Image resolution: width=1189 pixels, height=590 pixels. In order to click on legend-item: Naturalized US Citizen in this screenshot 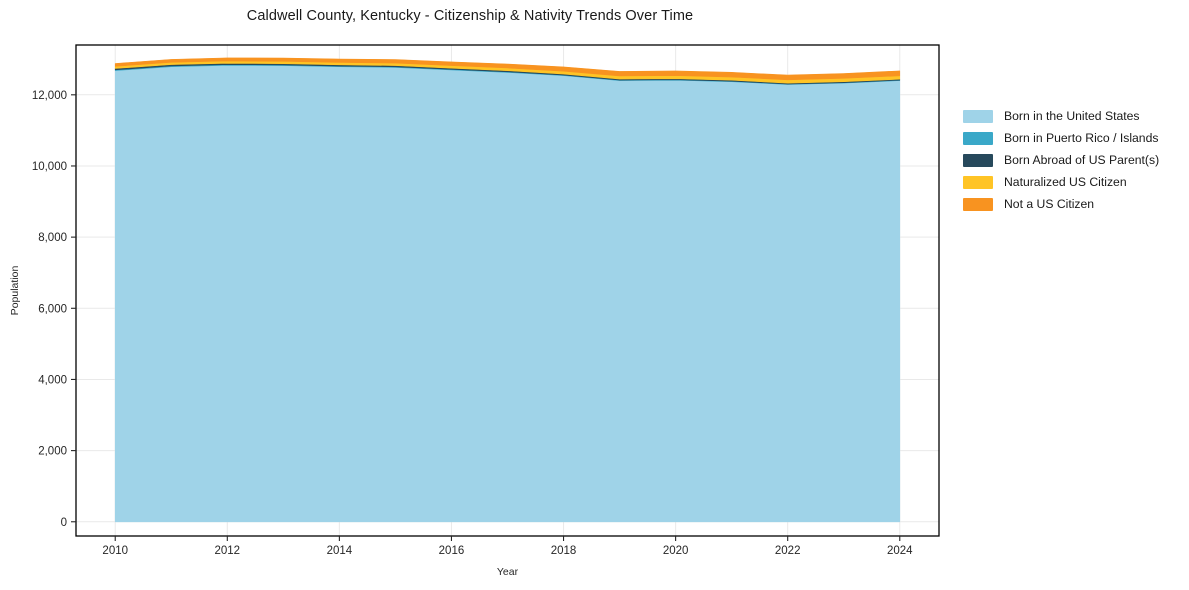, I will do `click(1076, 182)`.